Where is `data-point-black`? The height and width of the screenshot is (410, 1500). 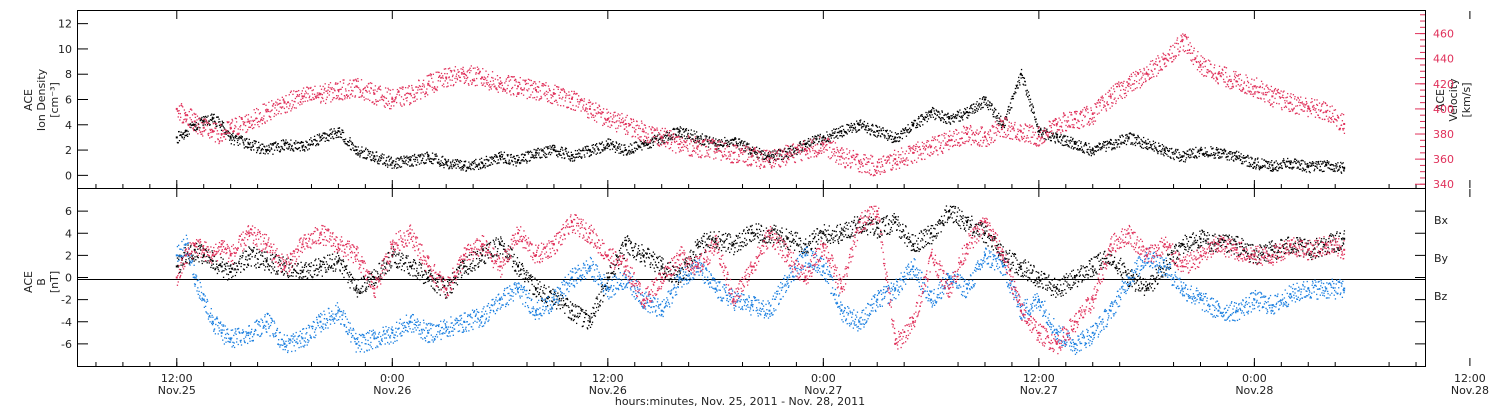 data-point-black is located at coordinates (1344, 167).